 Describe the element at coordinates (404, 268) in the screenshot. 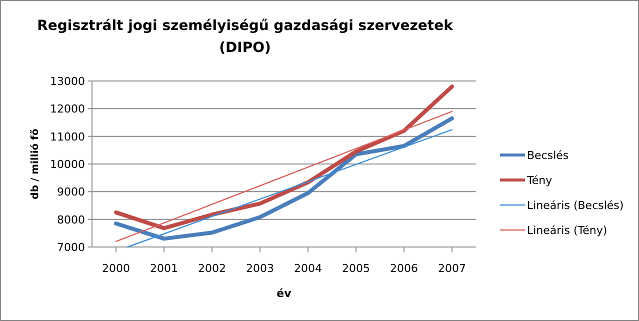

I see `x-tick-label: 2006` at that location.